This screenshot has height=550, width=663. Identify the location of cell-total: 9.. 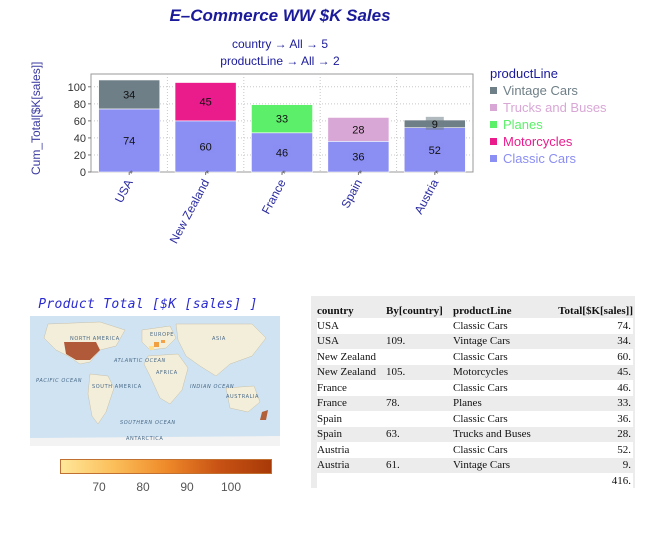
(584, 465).